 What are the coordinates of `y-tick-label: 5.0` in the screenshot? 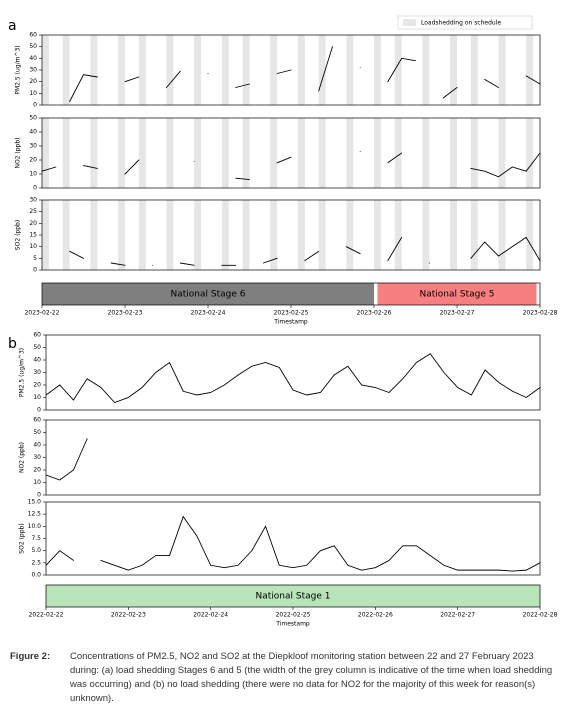 It's located at (36, 550).